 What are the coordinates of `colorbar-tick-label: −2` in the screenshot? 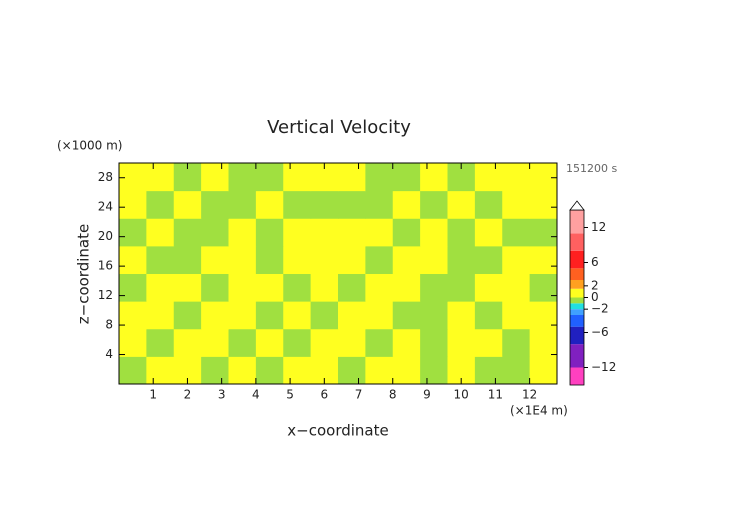 It's located at (600, 309).